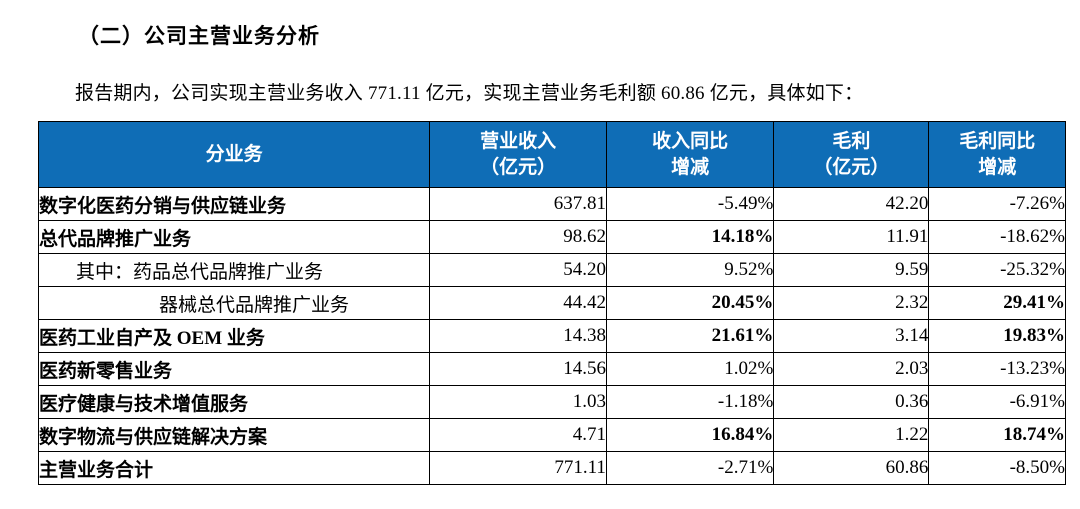 Image resolution: width=1080 pixels, height=509 pixels. Describe the element at coordinates (851, 402) in the screenshot. I see `profit-cell: 0.36` at that location.